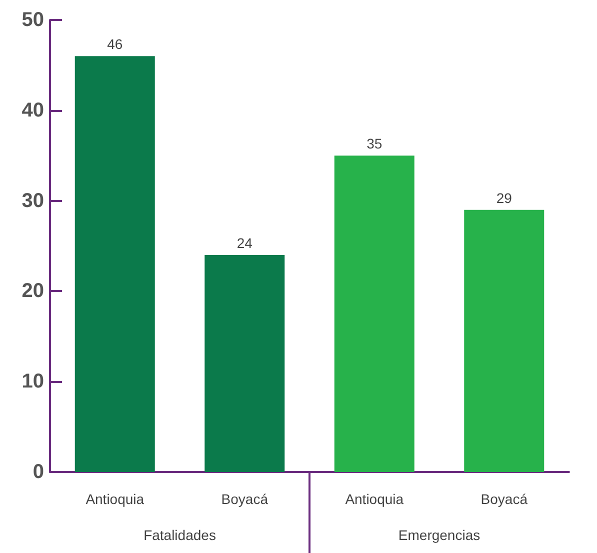 The width and height of the screenshot is (597, 553). I want to click on text: Emergencias, so click(439, 535).